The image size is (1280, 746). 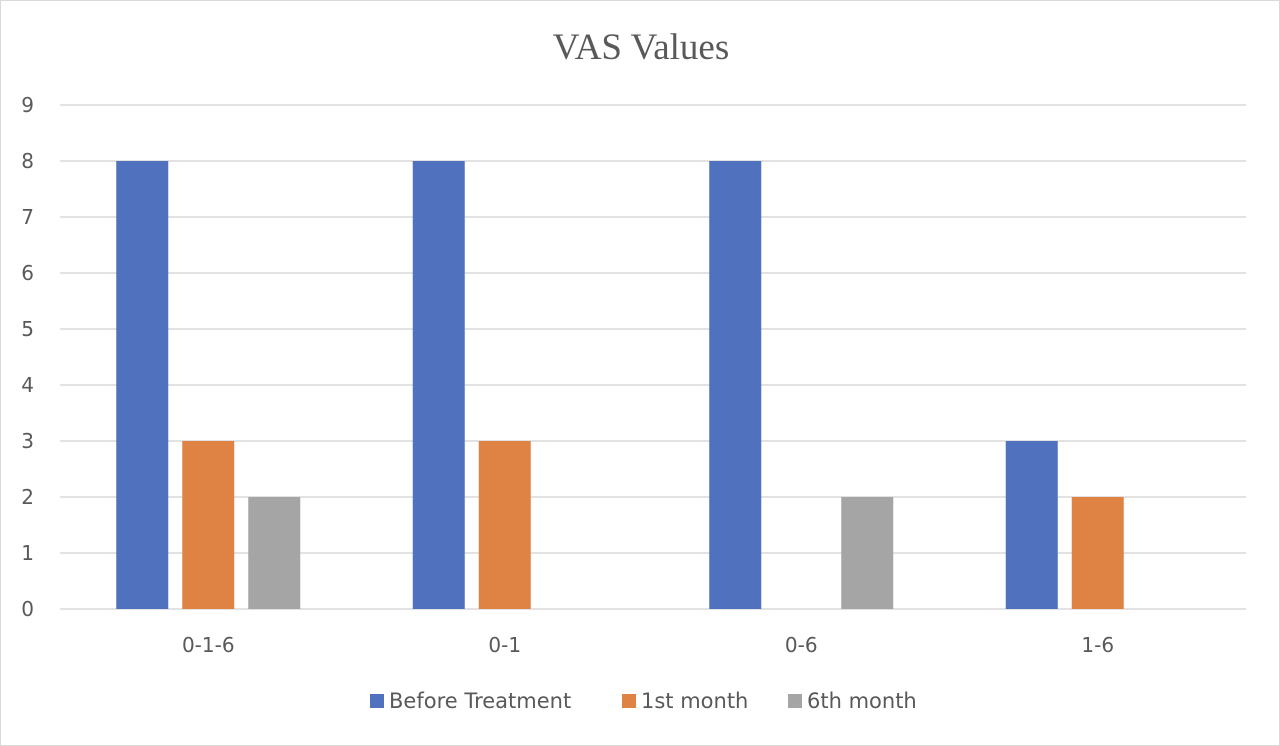 What do you see at coordinates (862, 701) in the screenshot?
I see `legend-label-2: 6th month` at bounding box center [862, 701].